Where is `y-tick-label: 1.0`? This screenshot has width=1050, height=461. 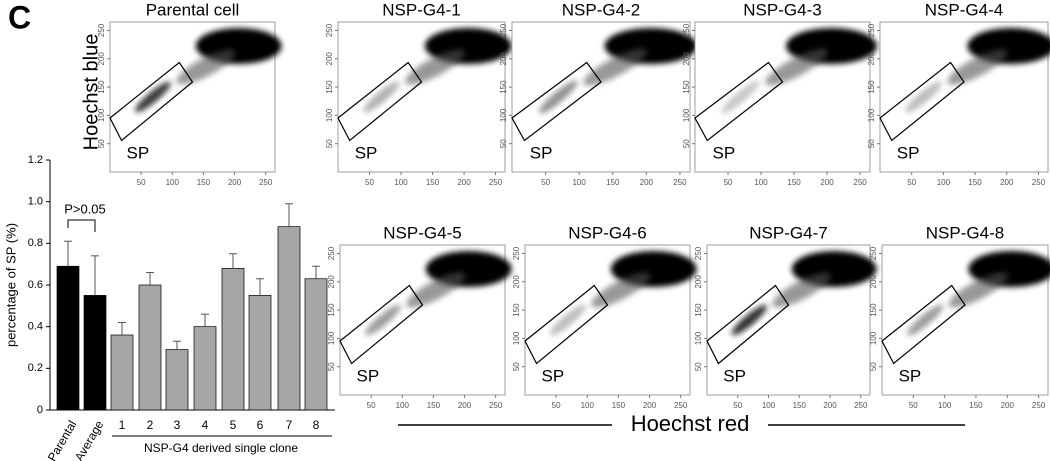
y-tick-label: 1.0 is located at coordinates (35, 202).